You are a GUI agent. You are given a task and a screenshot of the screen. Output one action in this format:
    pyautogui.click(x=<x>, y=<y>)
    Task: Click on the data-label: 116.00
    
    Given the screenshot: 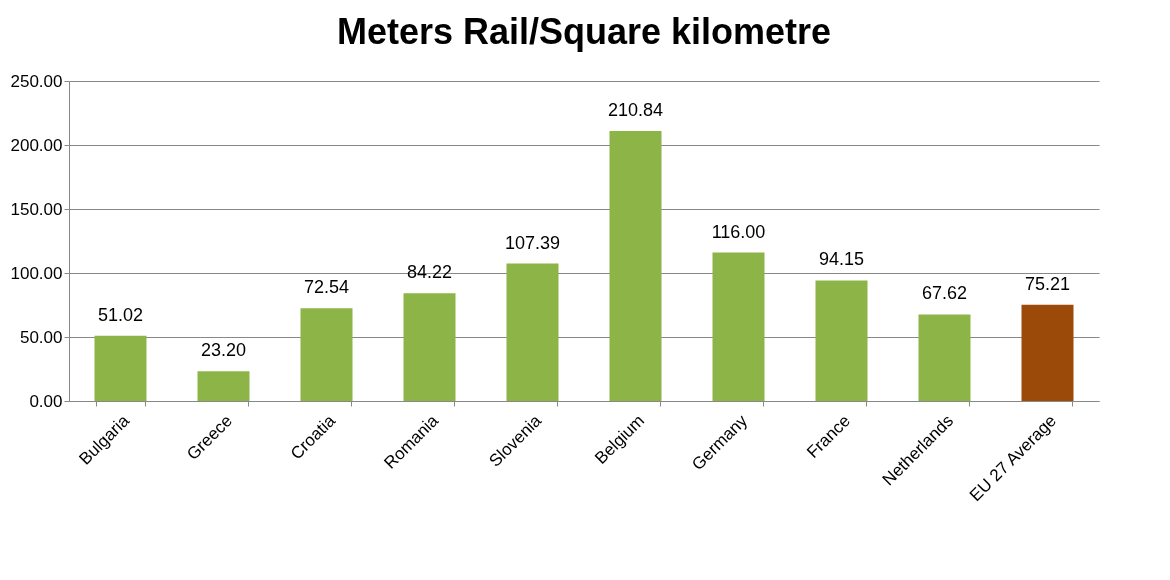 What is the action you would take?
    pyautogui.click(x=738, y=231)
    